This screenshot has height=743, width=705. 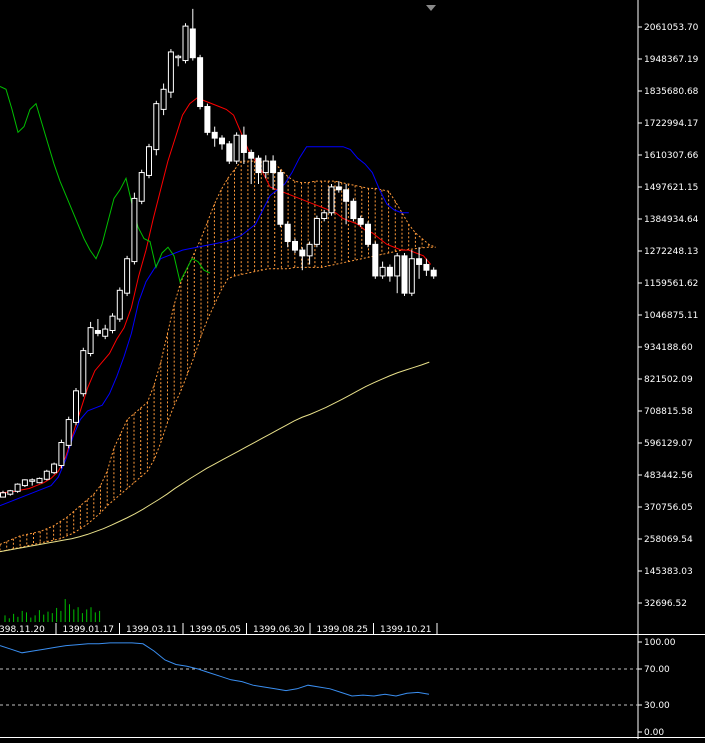 What do you see at coordinates (657, 706) in the screenshot?
I see `oscillator-tick-label: 30.00` at bounding box center [657, 706].